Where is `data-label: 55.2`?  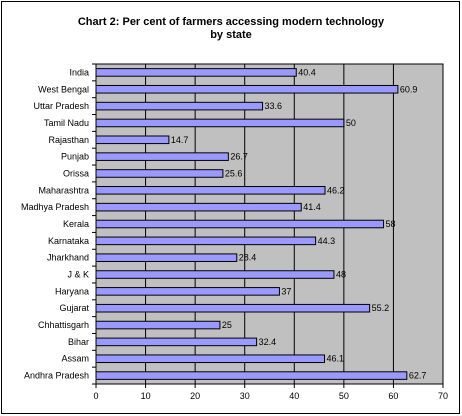 data-label: 55.2 is located at coordinates (381, 308).